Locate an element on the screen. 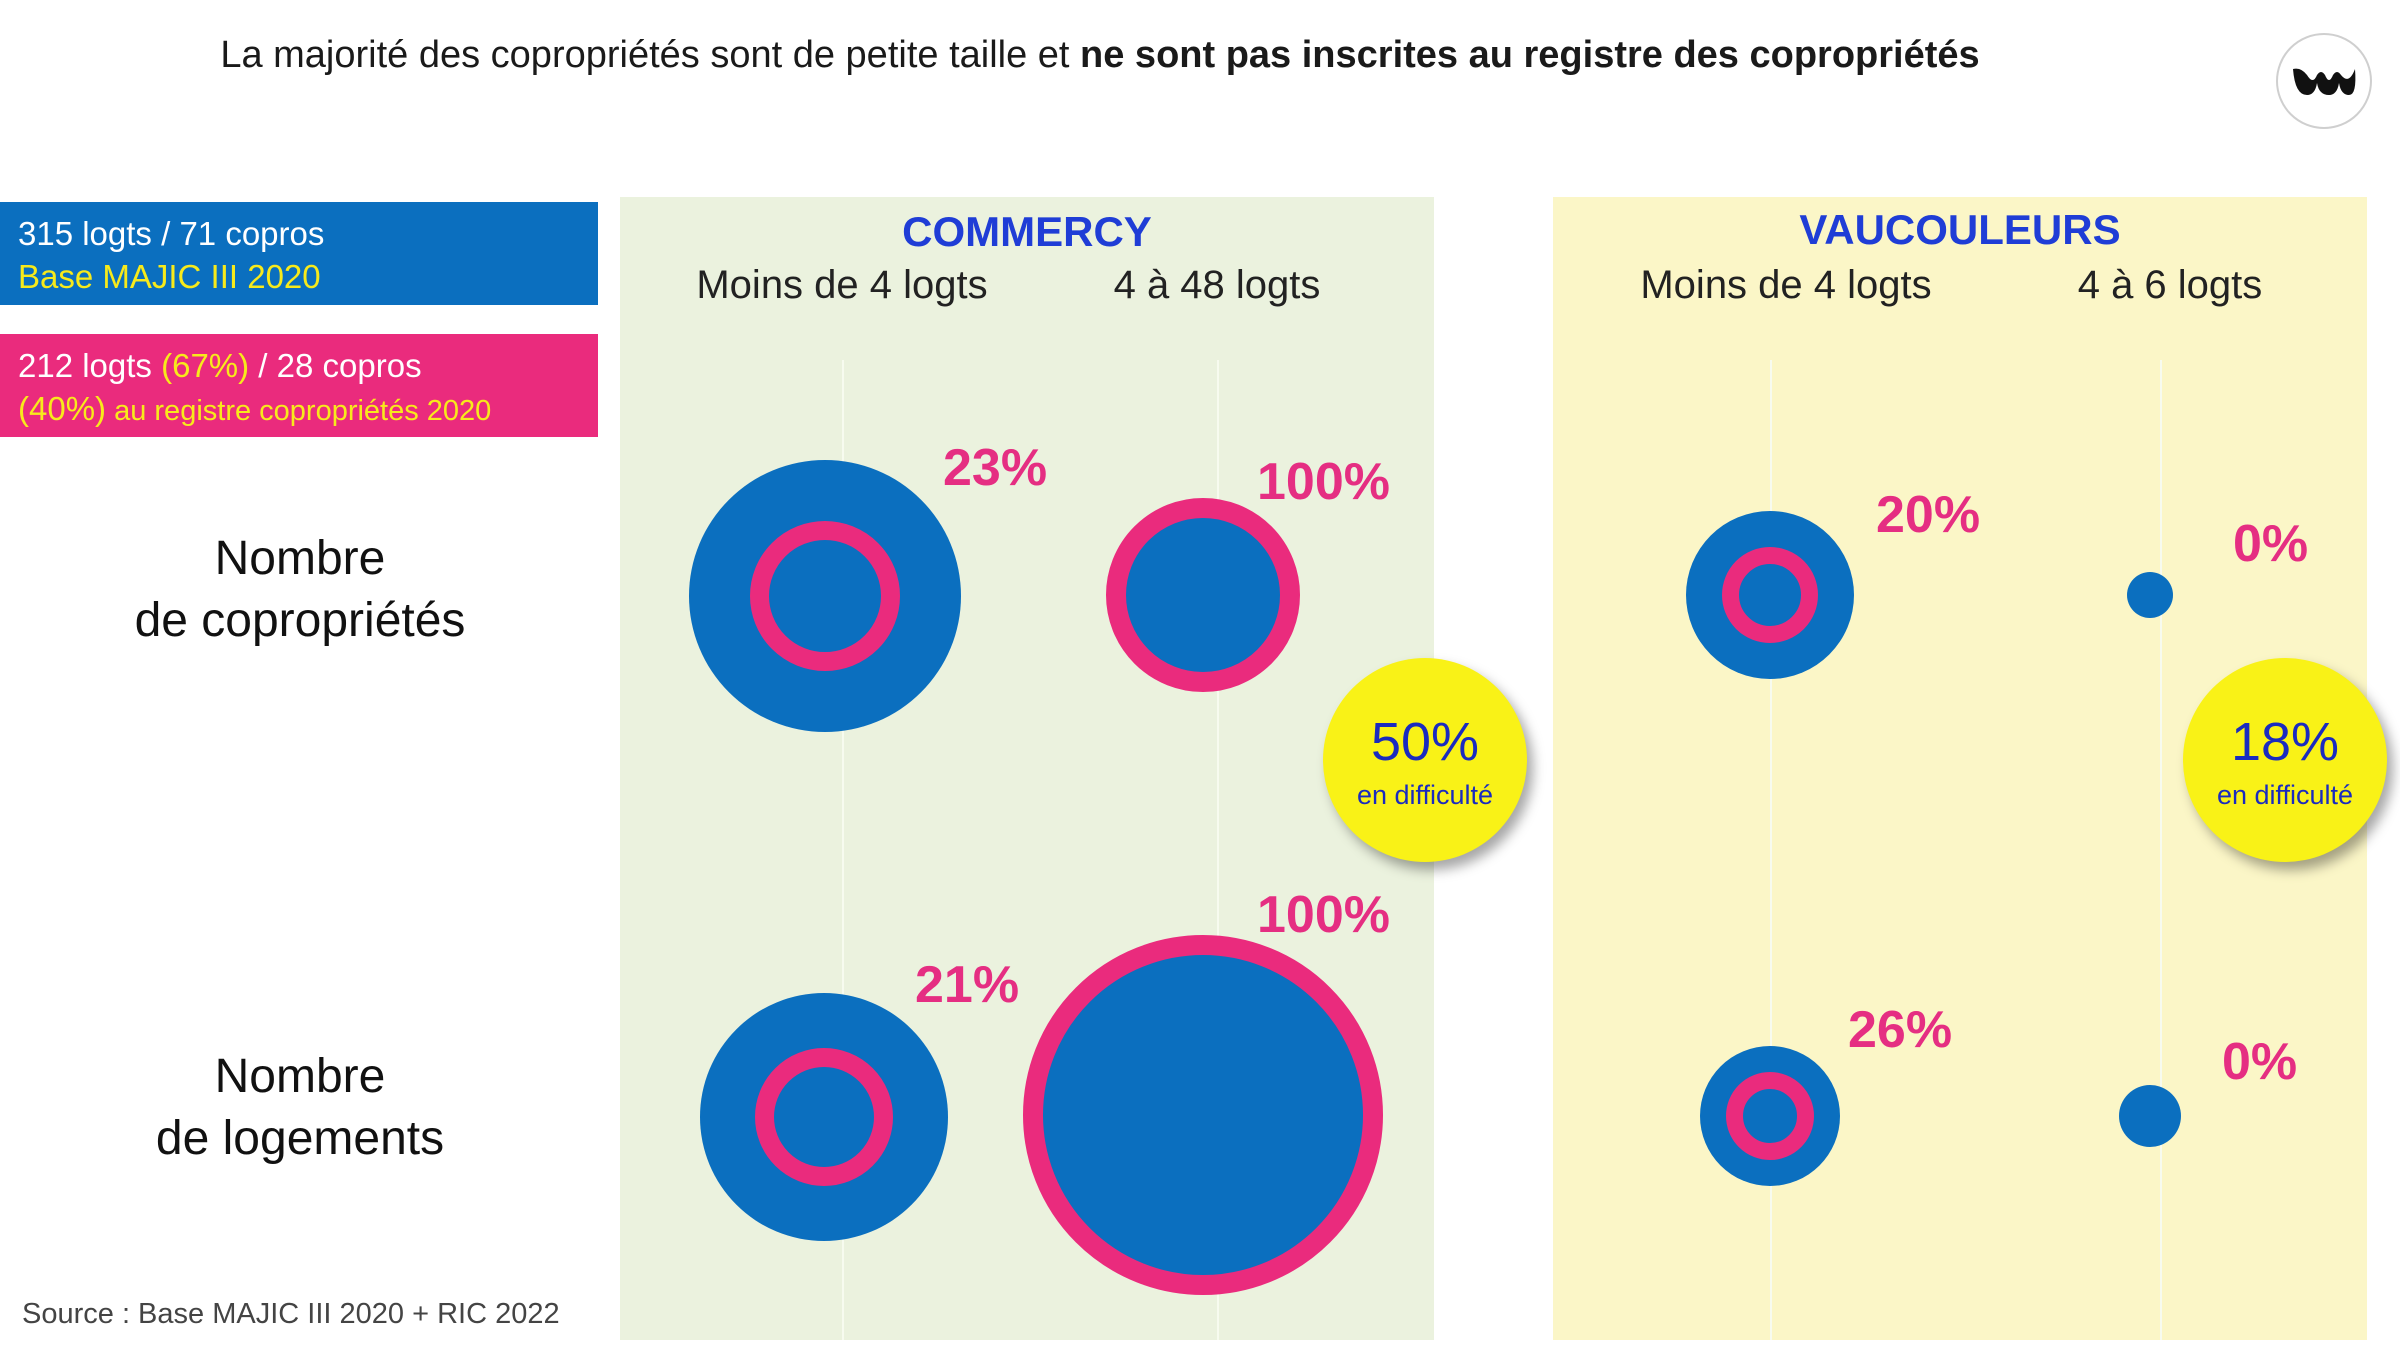 This screenshot has height=1350, width=2400. info-pink-line2: (40%) au registre copropriétés 2020 is located at coordinates (299, 410).